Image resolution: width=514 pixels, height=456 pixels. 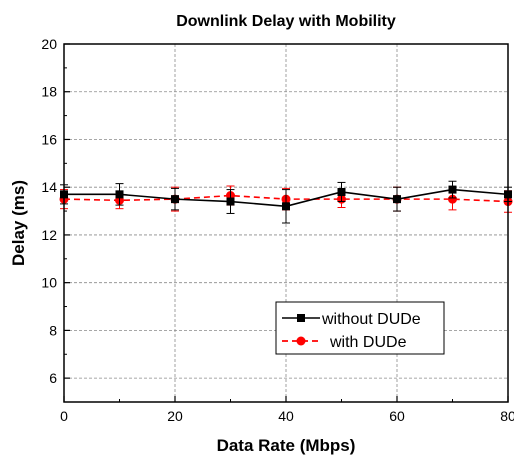 What do you see at coordinates (286, 416) in the screenshot?
I see `x-tick-label: 40` at bounding box center [286, 416].